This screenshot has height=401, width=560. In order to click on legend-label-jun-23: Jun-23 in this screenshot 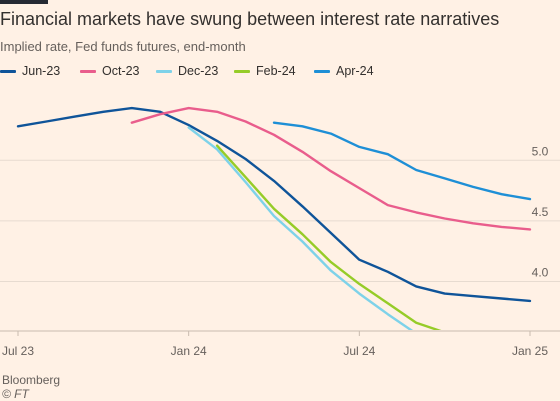, I will do `click(41, 71)`.